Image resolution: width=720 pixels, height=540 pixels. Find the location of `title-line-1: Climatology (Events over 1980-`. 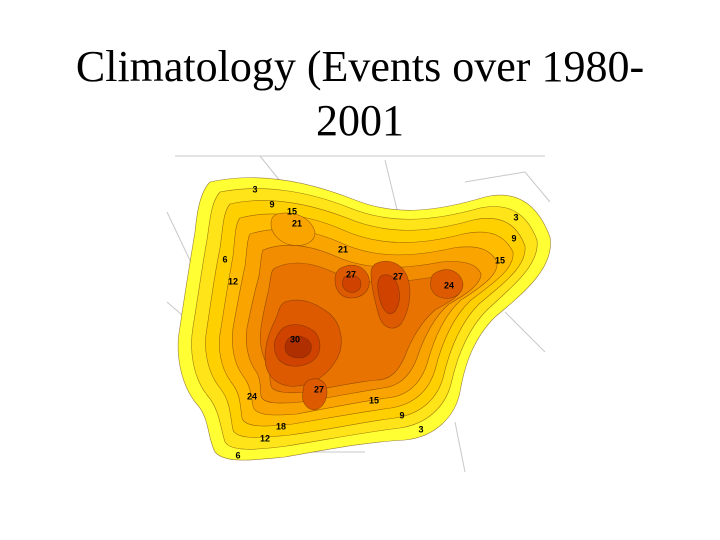

title-line-1: Climatology (Events over 1980- is located at coordinates (360, 66).